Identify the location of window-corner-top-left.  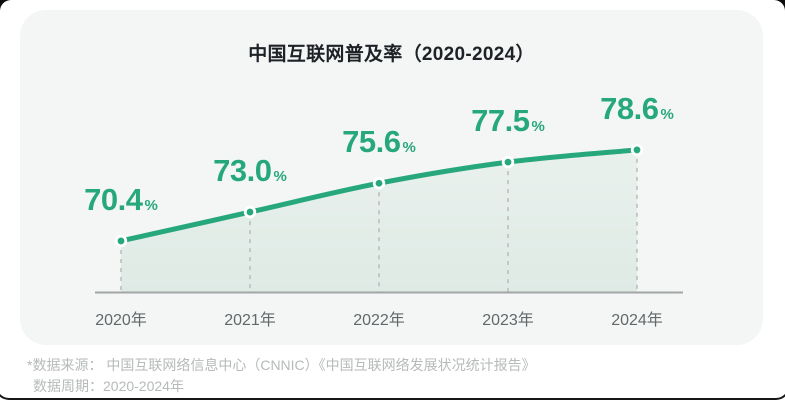
(6, 6).